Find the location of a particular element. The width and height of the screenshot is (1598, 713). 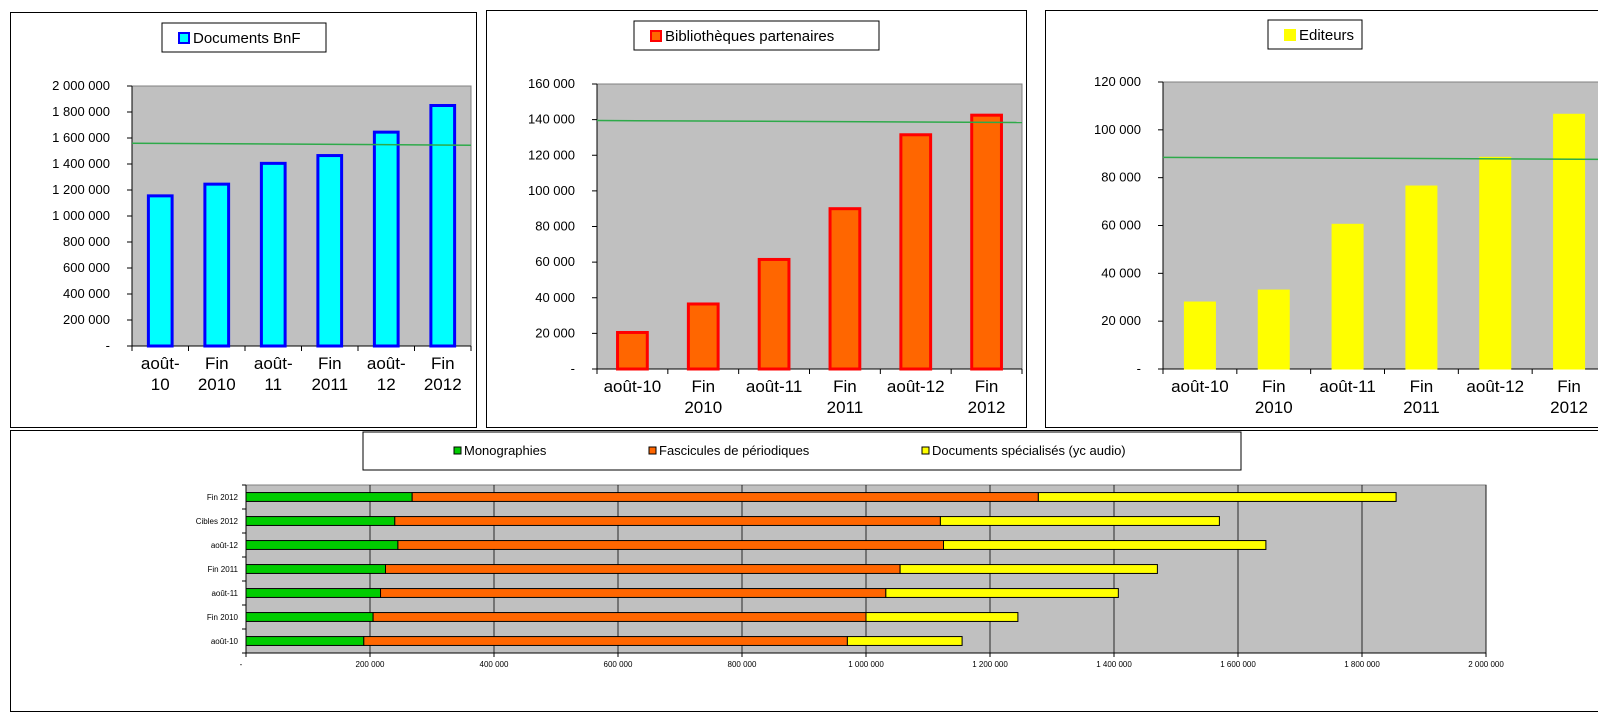

x-tick-label: 12 is located at coordinates (386, 384).